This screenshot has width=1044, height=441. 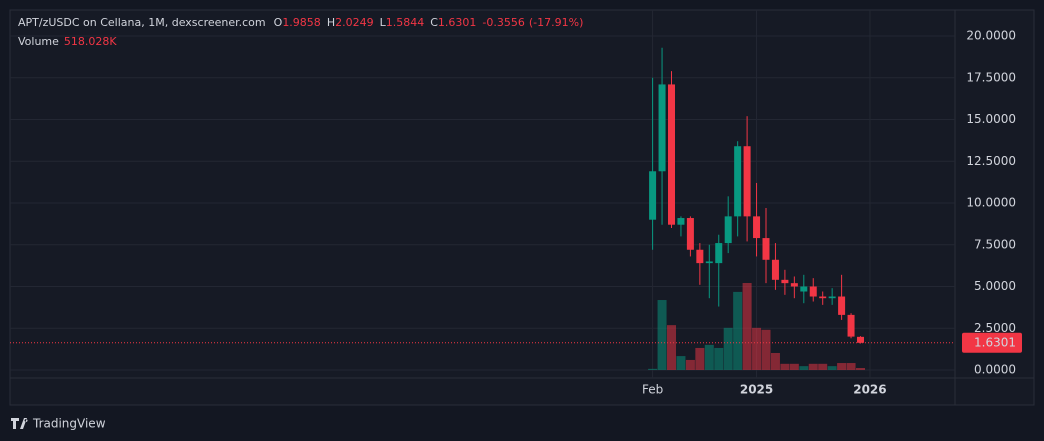 I want to click on ohlc-key: H, so click(x=331, y=22).